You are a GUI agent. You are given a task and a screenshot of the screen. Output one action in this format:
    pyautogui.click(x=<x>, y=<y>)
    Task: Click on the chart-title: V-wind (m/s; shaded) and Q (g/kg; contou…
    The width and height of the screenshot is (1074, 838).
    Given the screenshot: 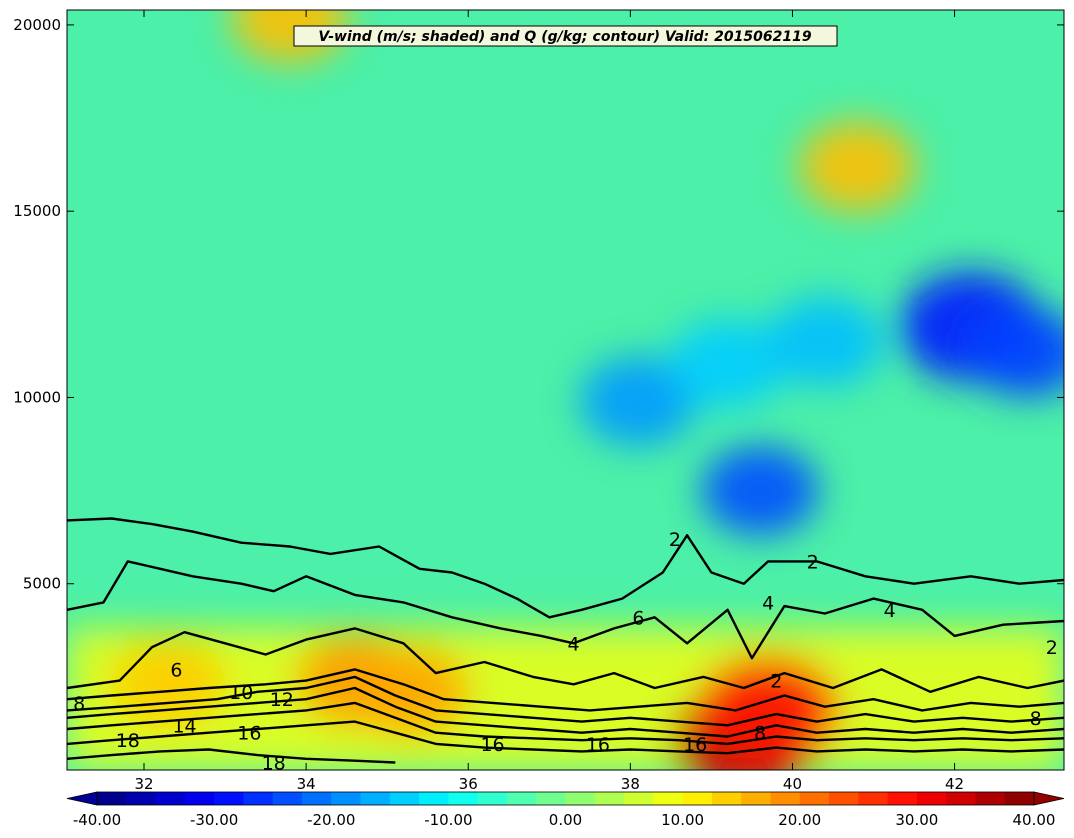 What is the action you would take?
    pyautogui.click(x=564, y=37)
    